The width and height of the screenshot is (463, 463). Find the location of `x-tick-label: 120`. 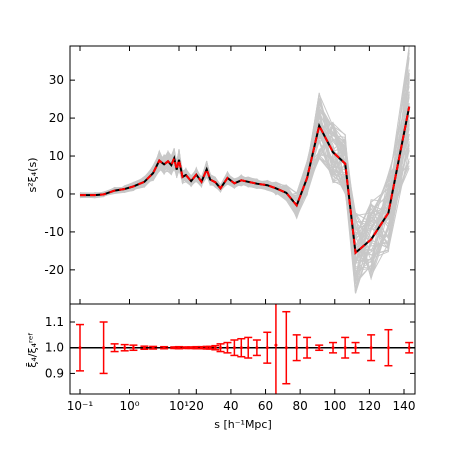

x-tick-label: 120 is located at coordinates (369, 406).